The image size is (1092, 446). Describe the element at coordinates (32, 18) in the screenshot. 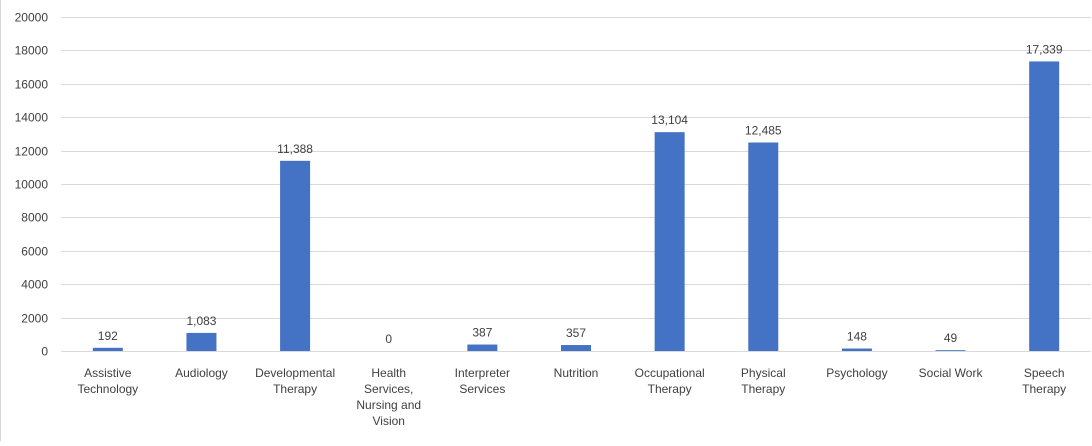

I see `y-tick-label: 20000` at that location.